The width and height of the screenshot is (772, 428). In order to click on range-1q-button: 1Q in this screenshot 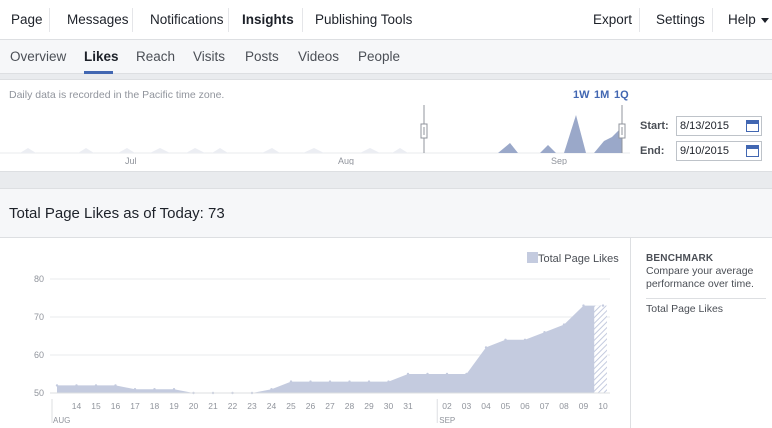, I will do `click(621, 95)`.